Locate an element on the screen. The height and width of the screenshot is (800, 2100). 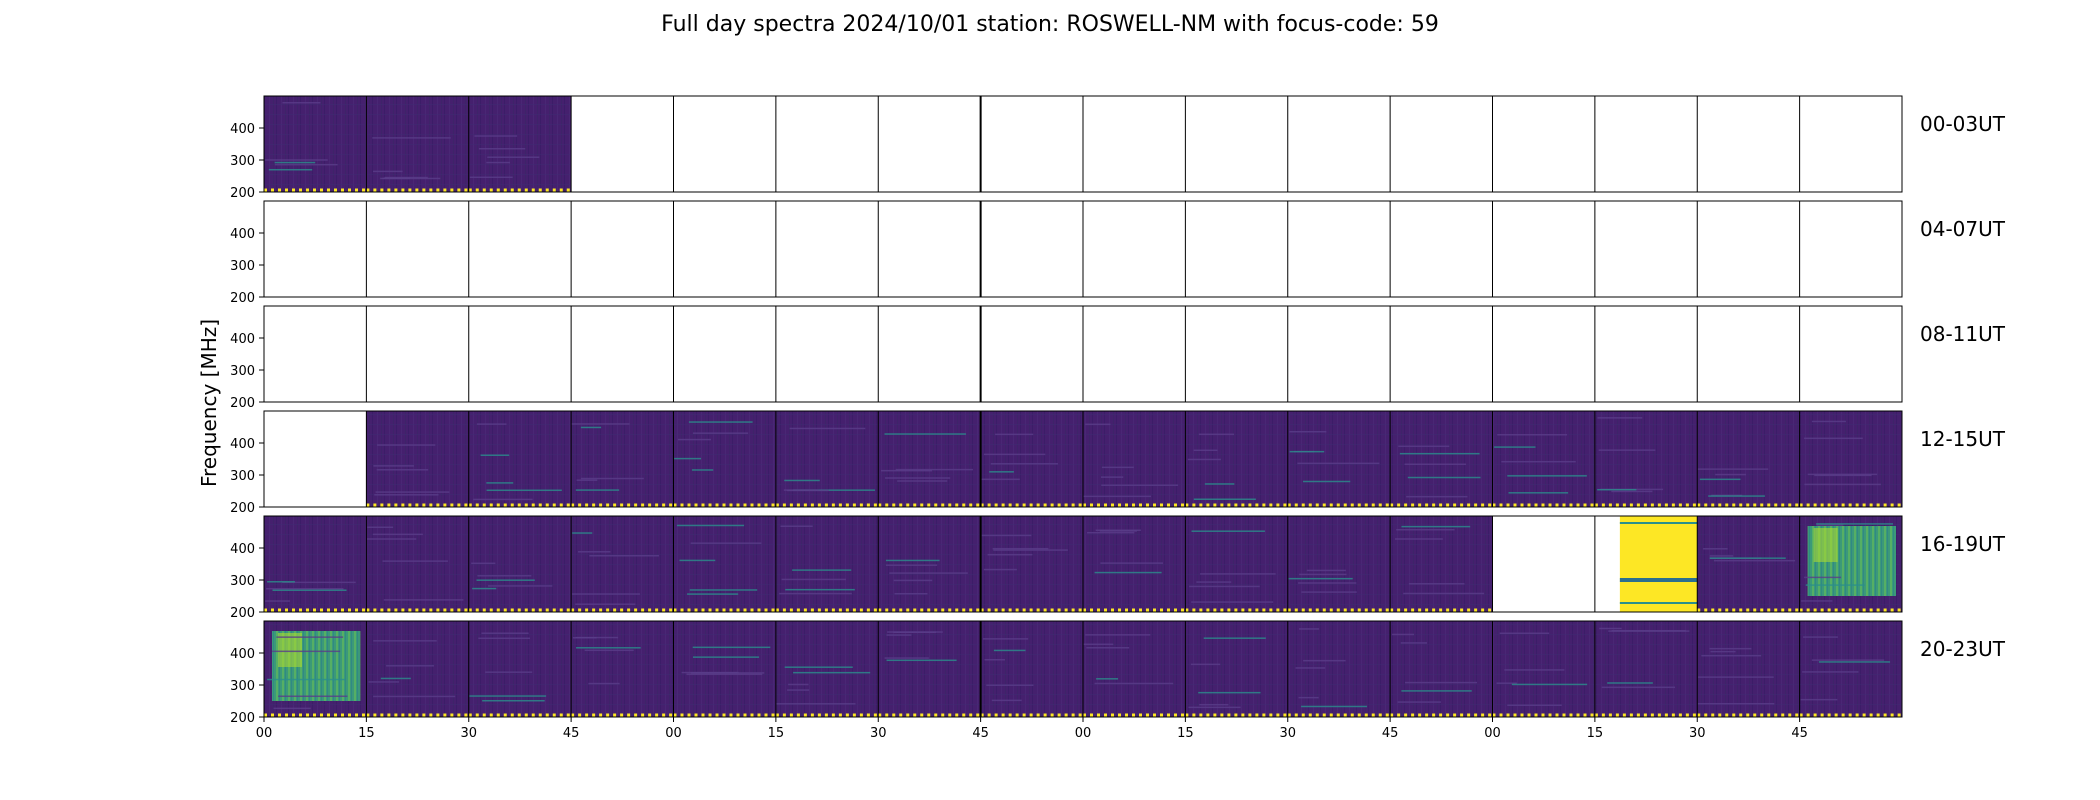
y-axis-label: Frequency [MHz] is located at coordinates (209, 403).